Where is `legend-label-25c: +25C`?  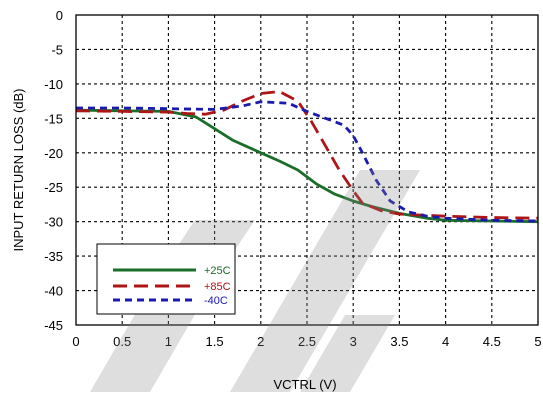 legend-label-25c: +25C is located at coordinates (217, 271).